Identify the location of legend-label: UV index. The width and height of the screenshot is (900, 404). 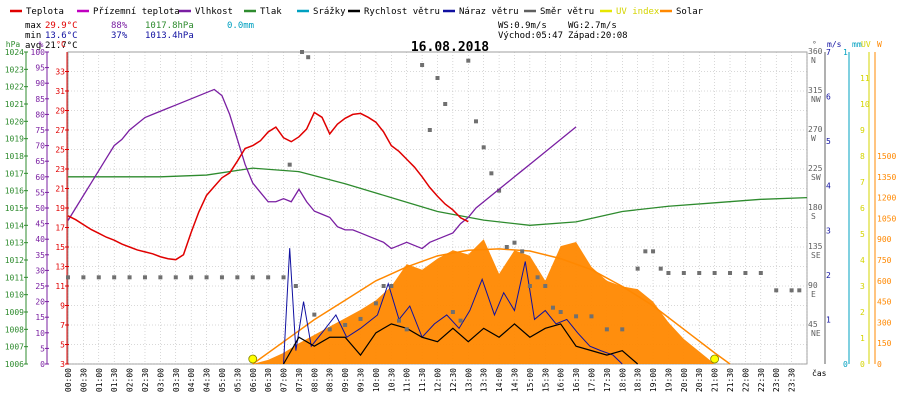
(638, 12).